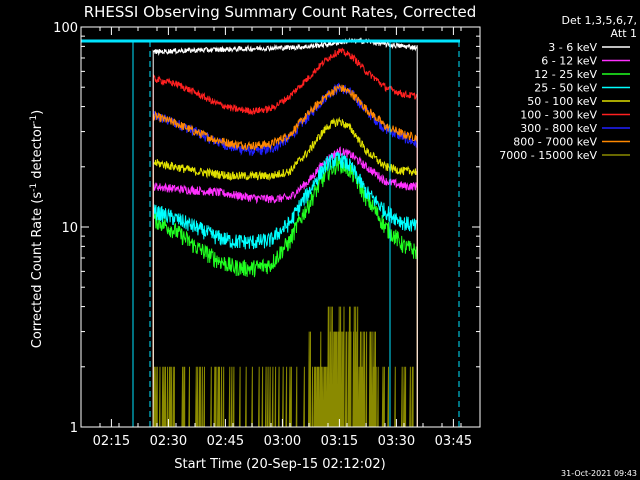  Describe the element at coordinates (558, 128) in the screenshot. I see `legend-label: 300 - 800 keV` at that location.